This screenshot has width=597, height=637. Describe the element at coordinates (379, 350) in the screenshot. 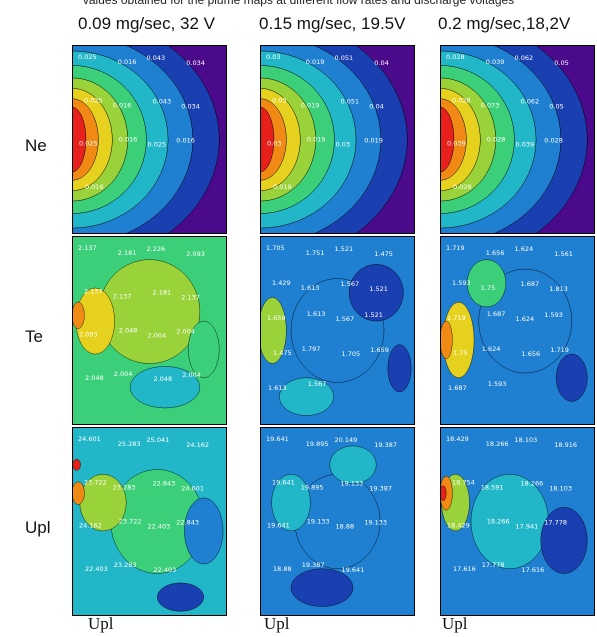

I see `contour-value-label: 1.659` at that location.